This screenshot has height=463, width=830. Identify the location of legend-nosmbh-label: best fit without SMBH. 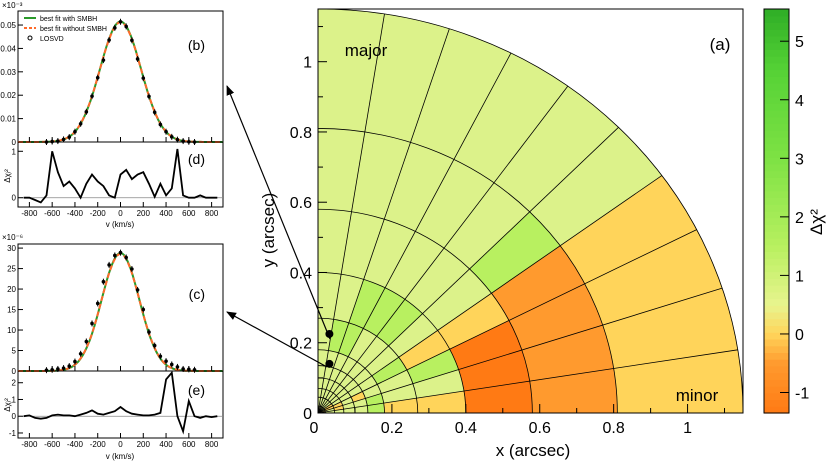
(73, 29).